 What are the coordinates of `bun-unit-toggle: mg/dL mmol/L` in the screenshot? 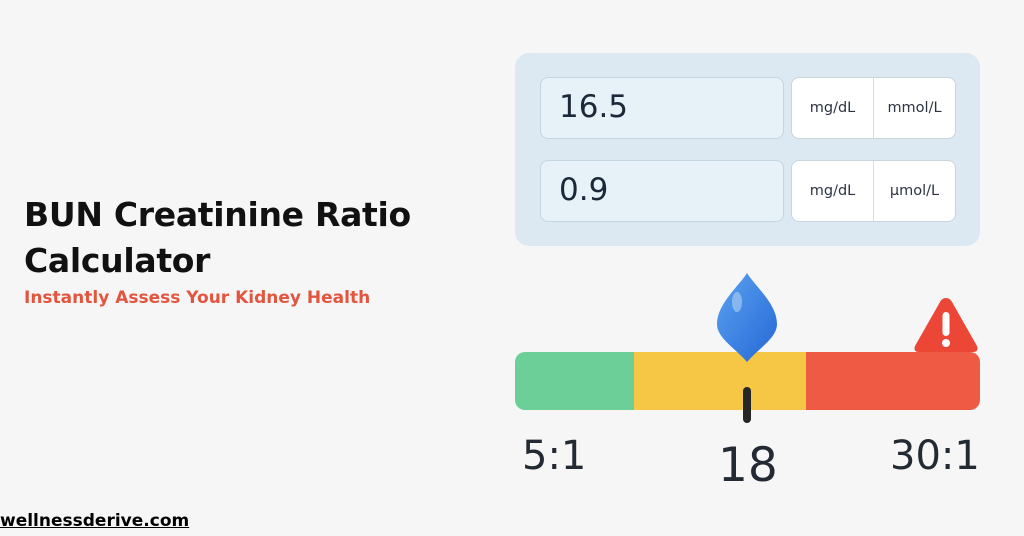 It's located at (873, 108).